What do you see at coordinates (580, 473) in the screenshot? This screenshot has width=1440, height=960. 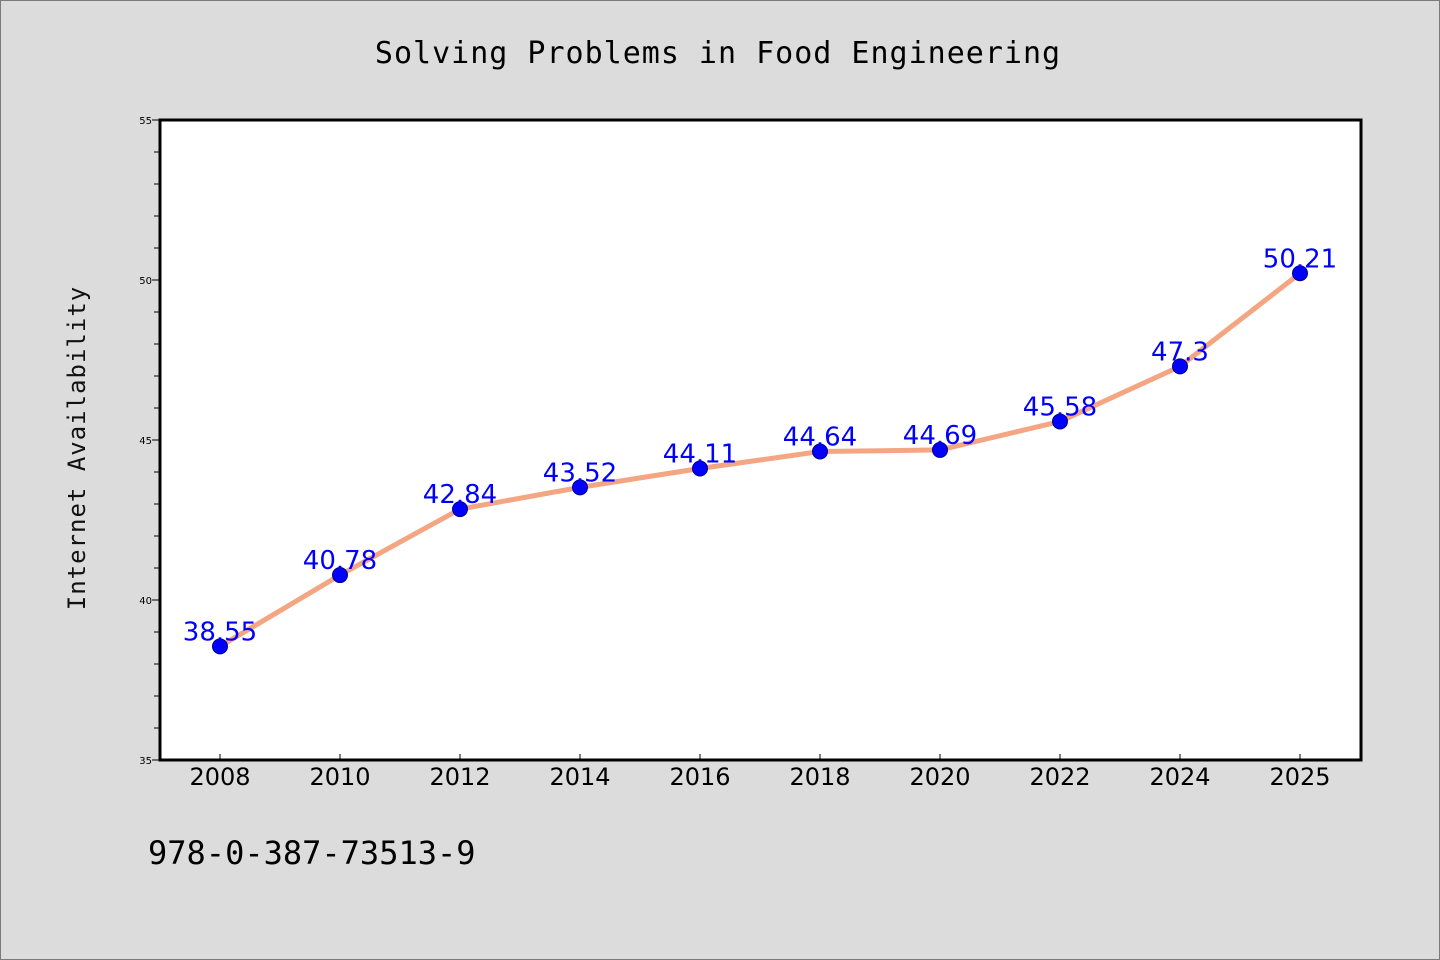 I see `data-label: 43.52` at bounding box center [580, 473].